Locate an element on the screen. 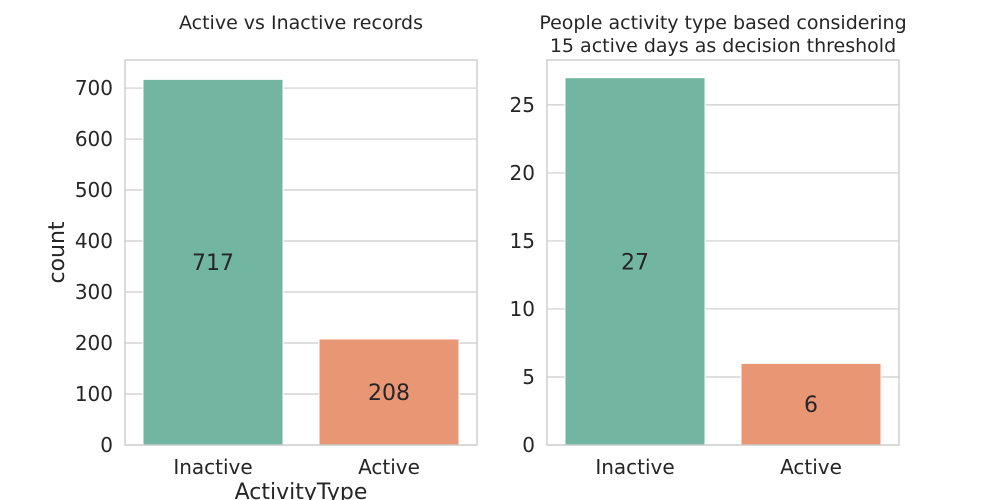  y-axis-label: count is located at coordinates (57, 252).